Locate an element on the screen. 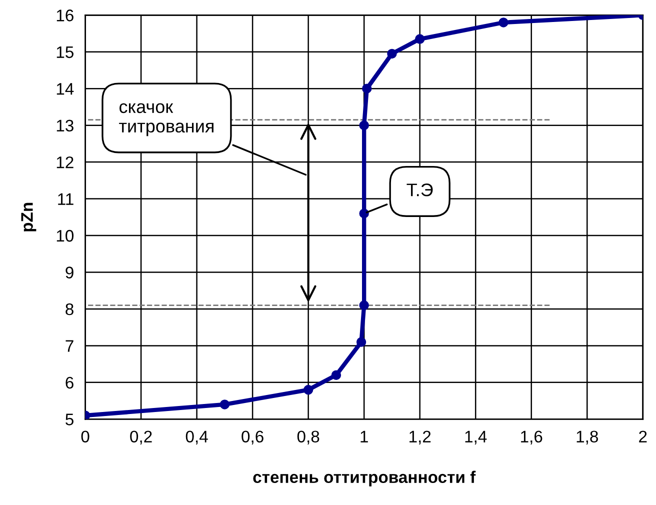 The width and height of the screenshot is (656, 505). y-tick-label: 10 is located at coordinates (65, 236).